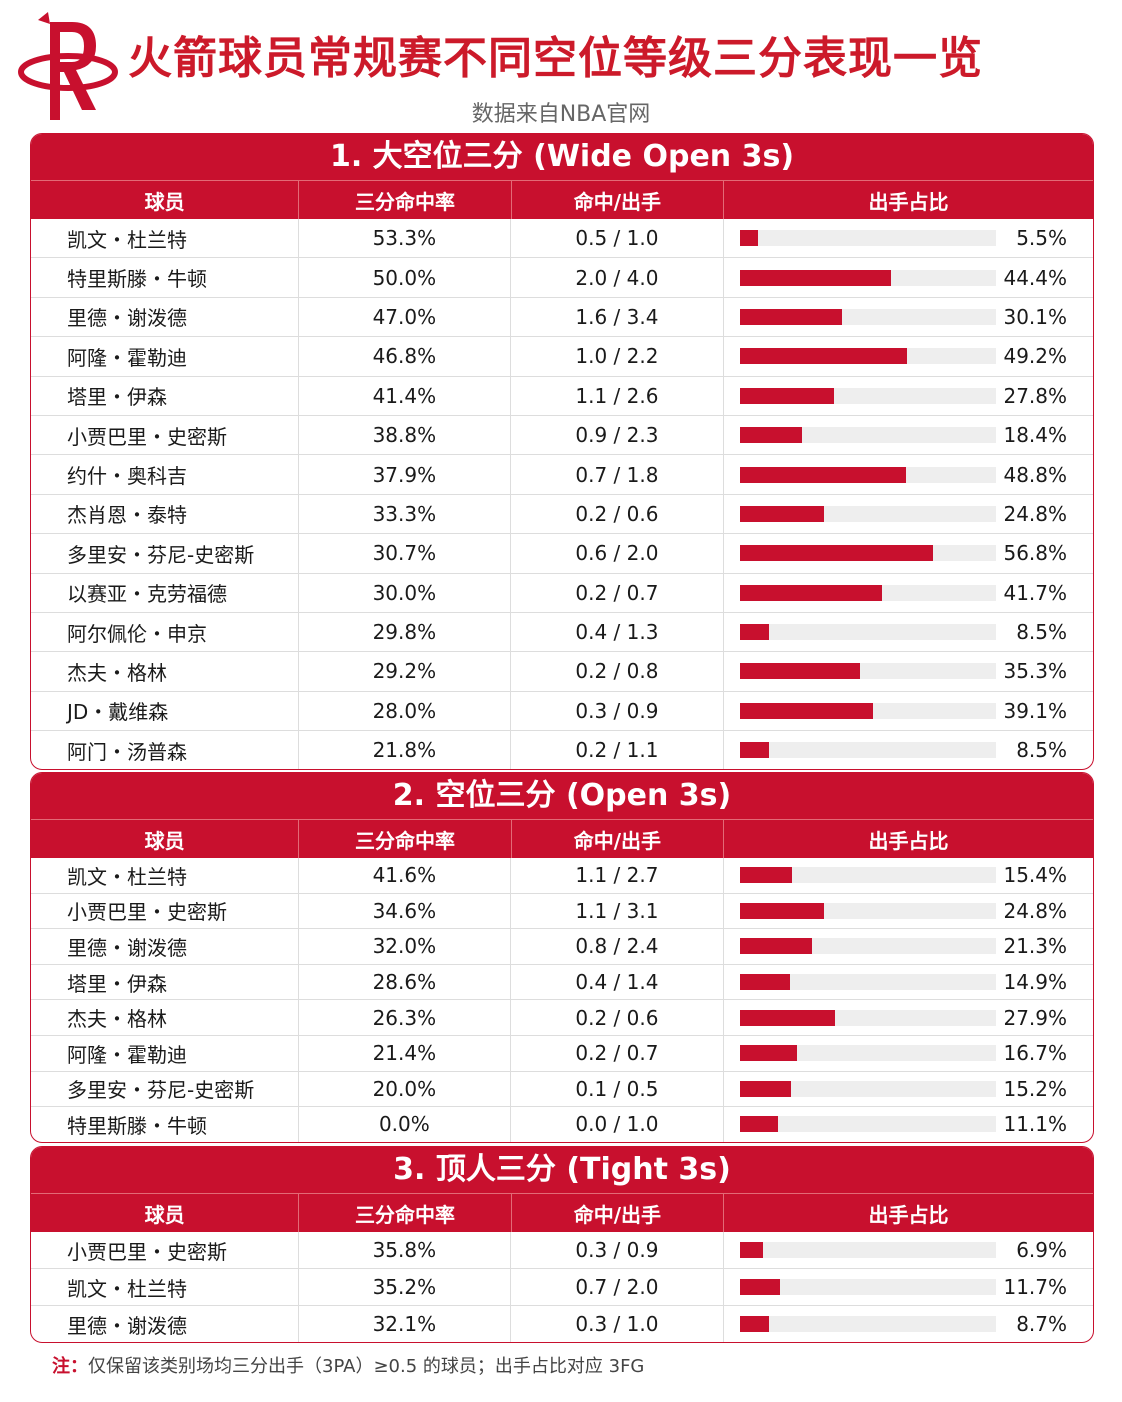 Image resolution: width=1122 pixels, height=1402 pixels. Describe the element at coordinates (908, 1214) in the screenshot. I see `column-header-share: 出手占比` at that location.